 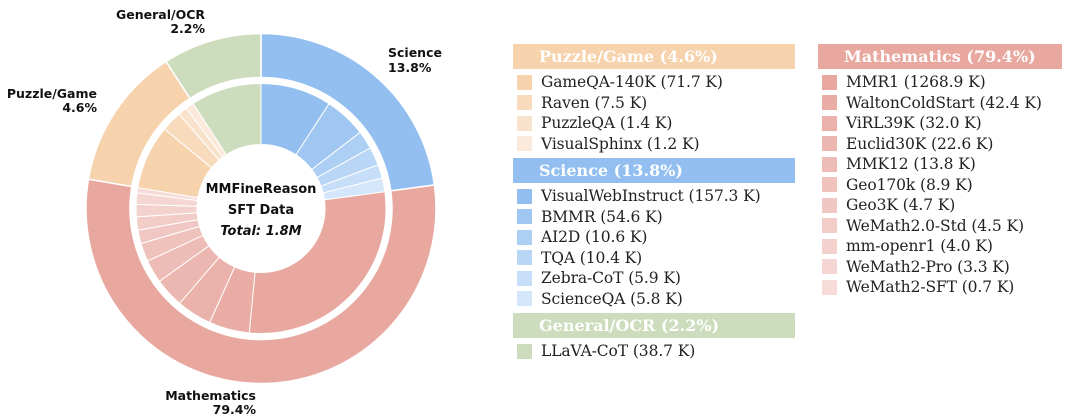 I want to click on legend-item: MMR1 (1268.9 K), so click(x=940, y=82).